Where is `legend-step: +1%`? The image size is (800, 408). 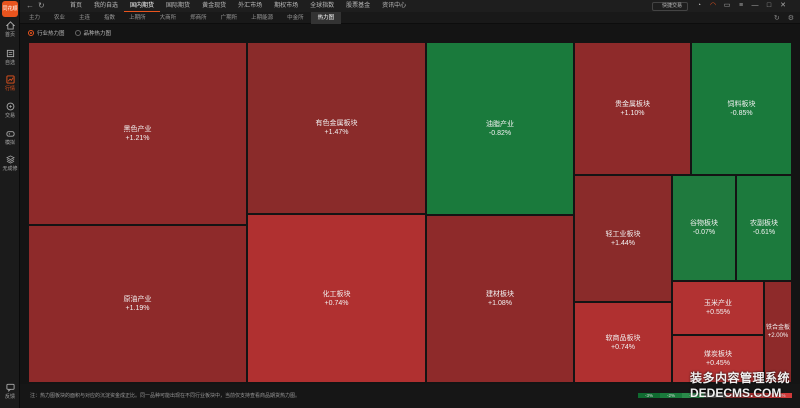
legend-step: +1% is located at coordinates (737, 395).